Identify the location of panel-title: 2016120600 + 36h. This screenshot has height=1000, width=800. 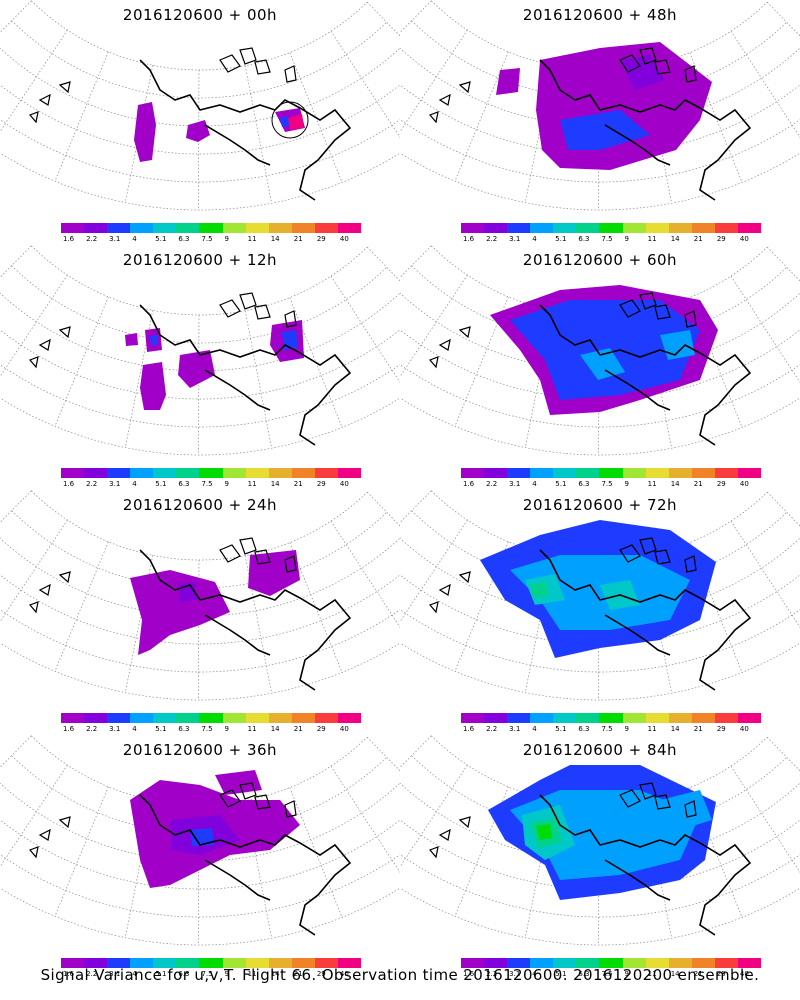
(200, 750).